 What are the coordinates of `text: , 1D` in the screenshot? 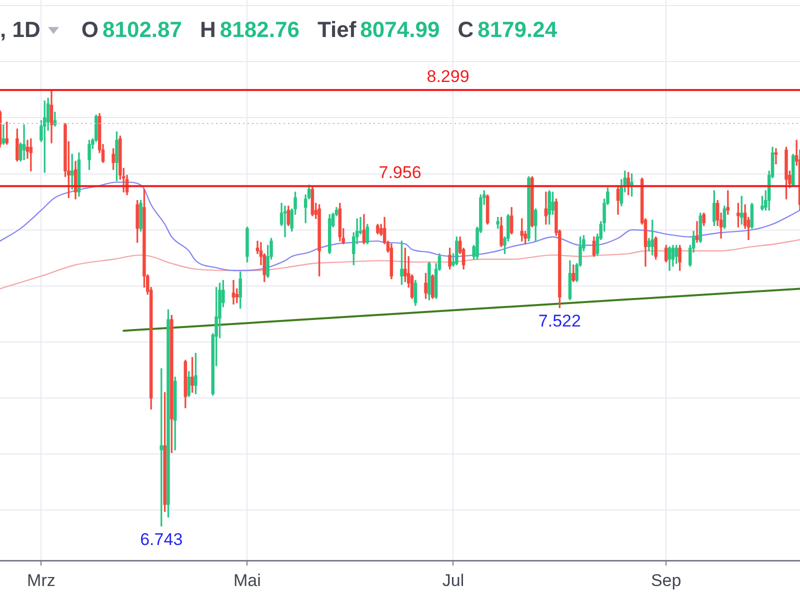 It's located at (20, 30).